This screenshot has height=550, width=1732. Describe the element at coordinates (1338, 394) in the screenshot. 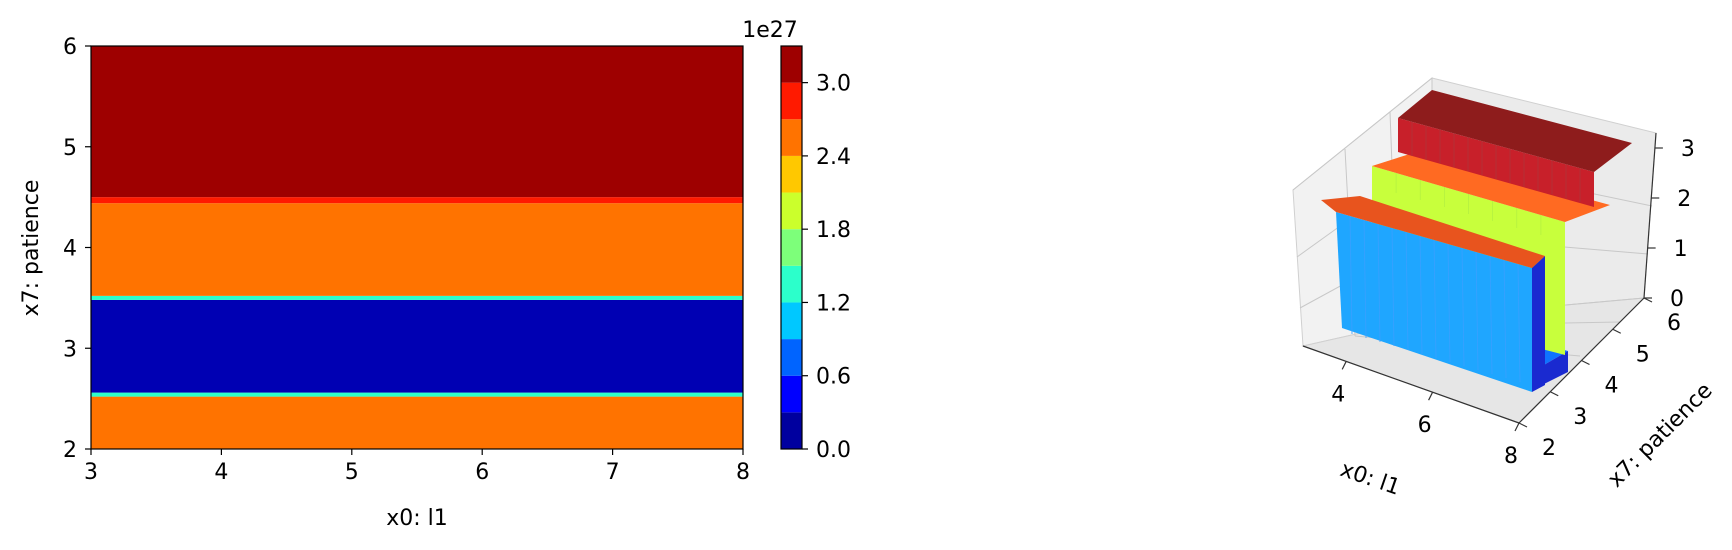

I see `surface-x-tick-label-0: 4` at that location.